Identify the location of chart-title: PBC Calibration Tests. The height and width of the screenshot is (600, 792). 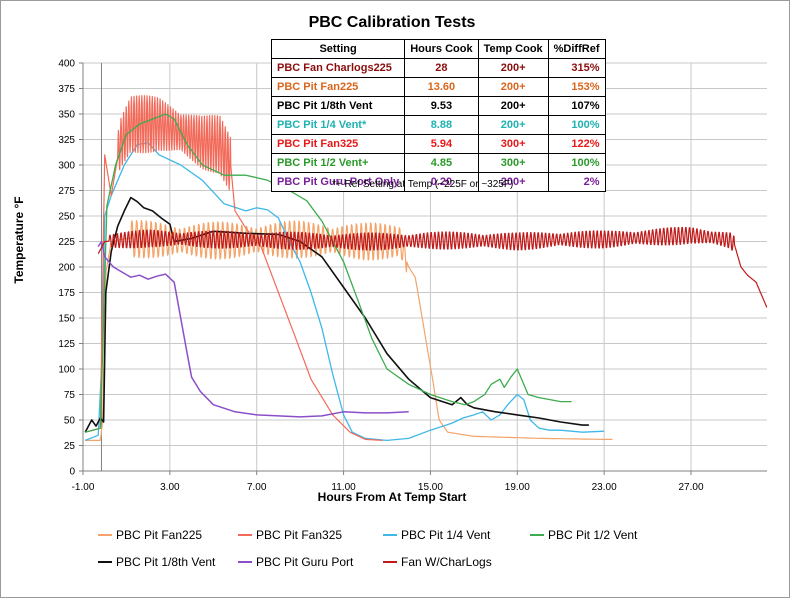
(392, 22).